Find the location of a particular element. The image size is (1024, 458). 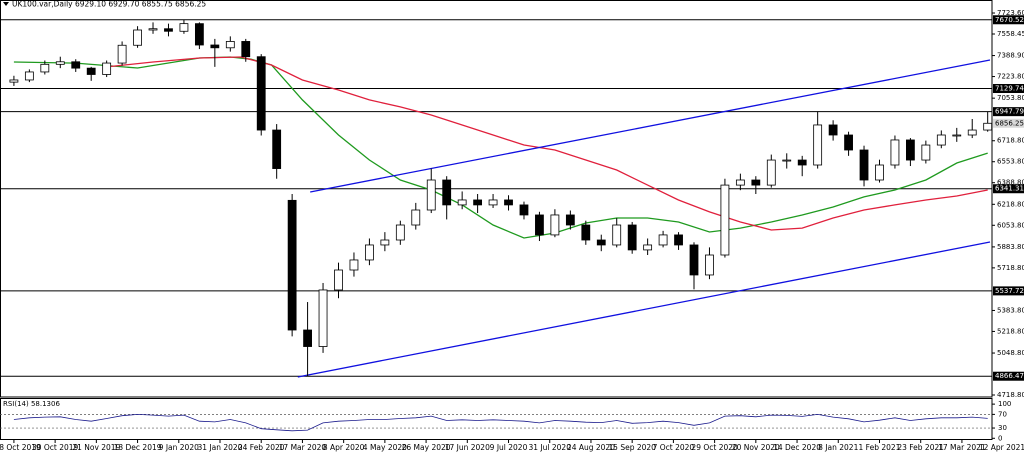

x-tick-label: 8 Oct 2019 is located at coordinates (20, 447).